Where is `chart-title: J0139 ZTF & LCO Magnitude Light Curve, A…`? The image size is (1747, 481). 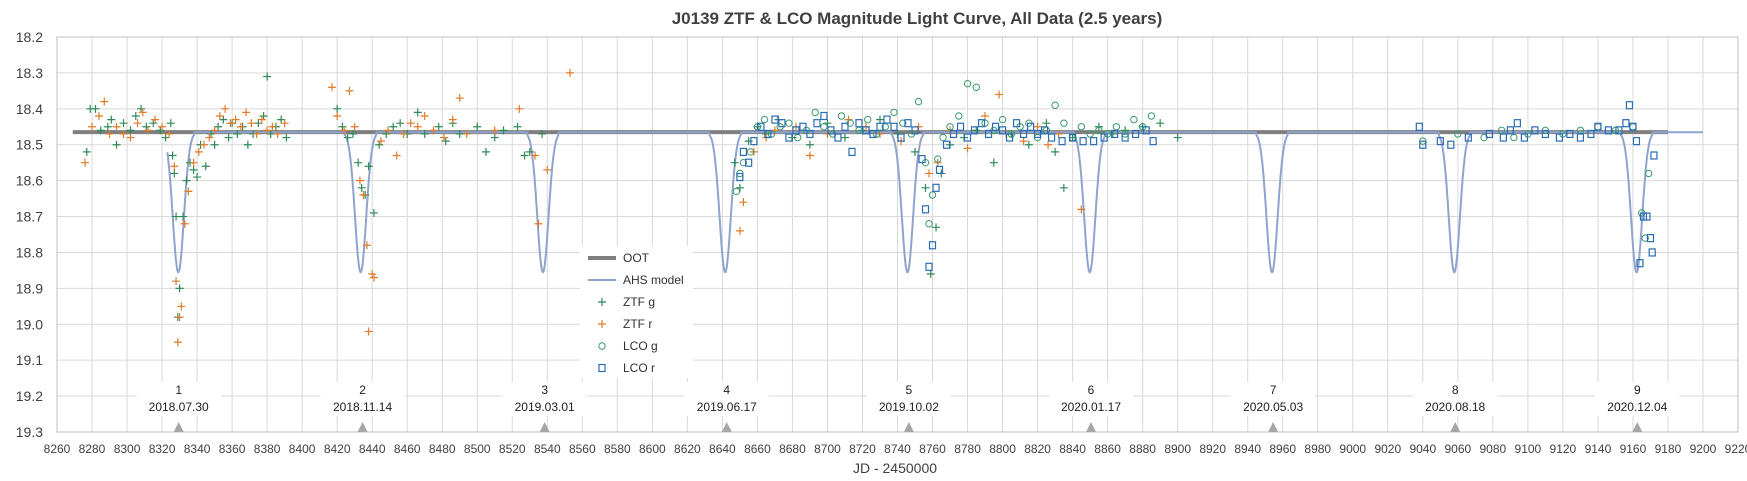 chart-title: J0139 ZTF & LCO Magnitude Light Curve, A… is located at coordinates (917, 18).